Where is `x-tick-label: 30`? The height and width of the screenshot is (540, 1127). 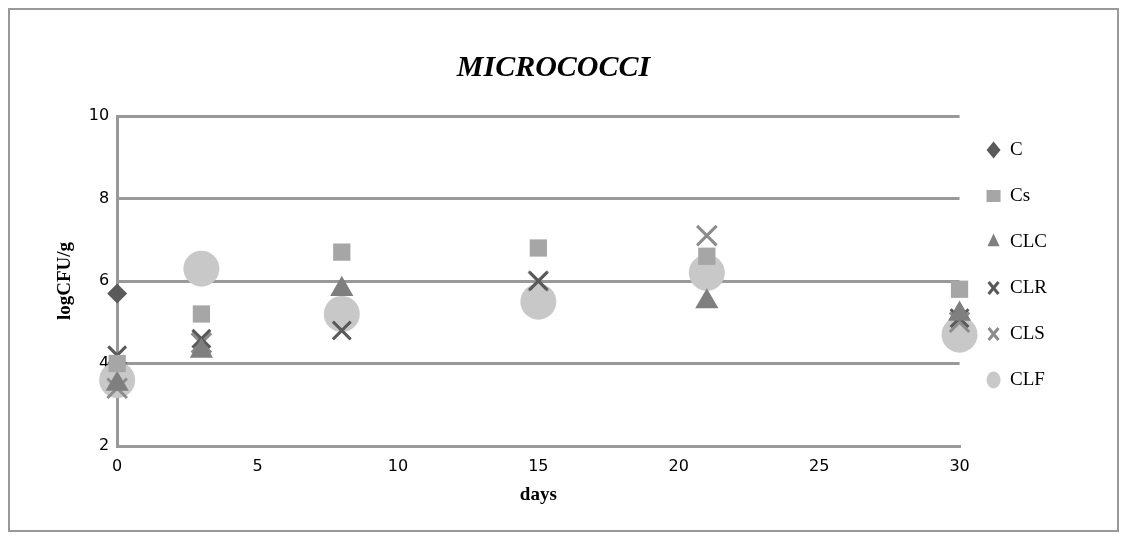 x-tick-label: 30 is located at coordinates (959, 465).